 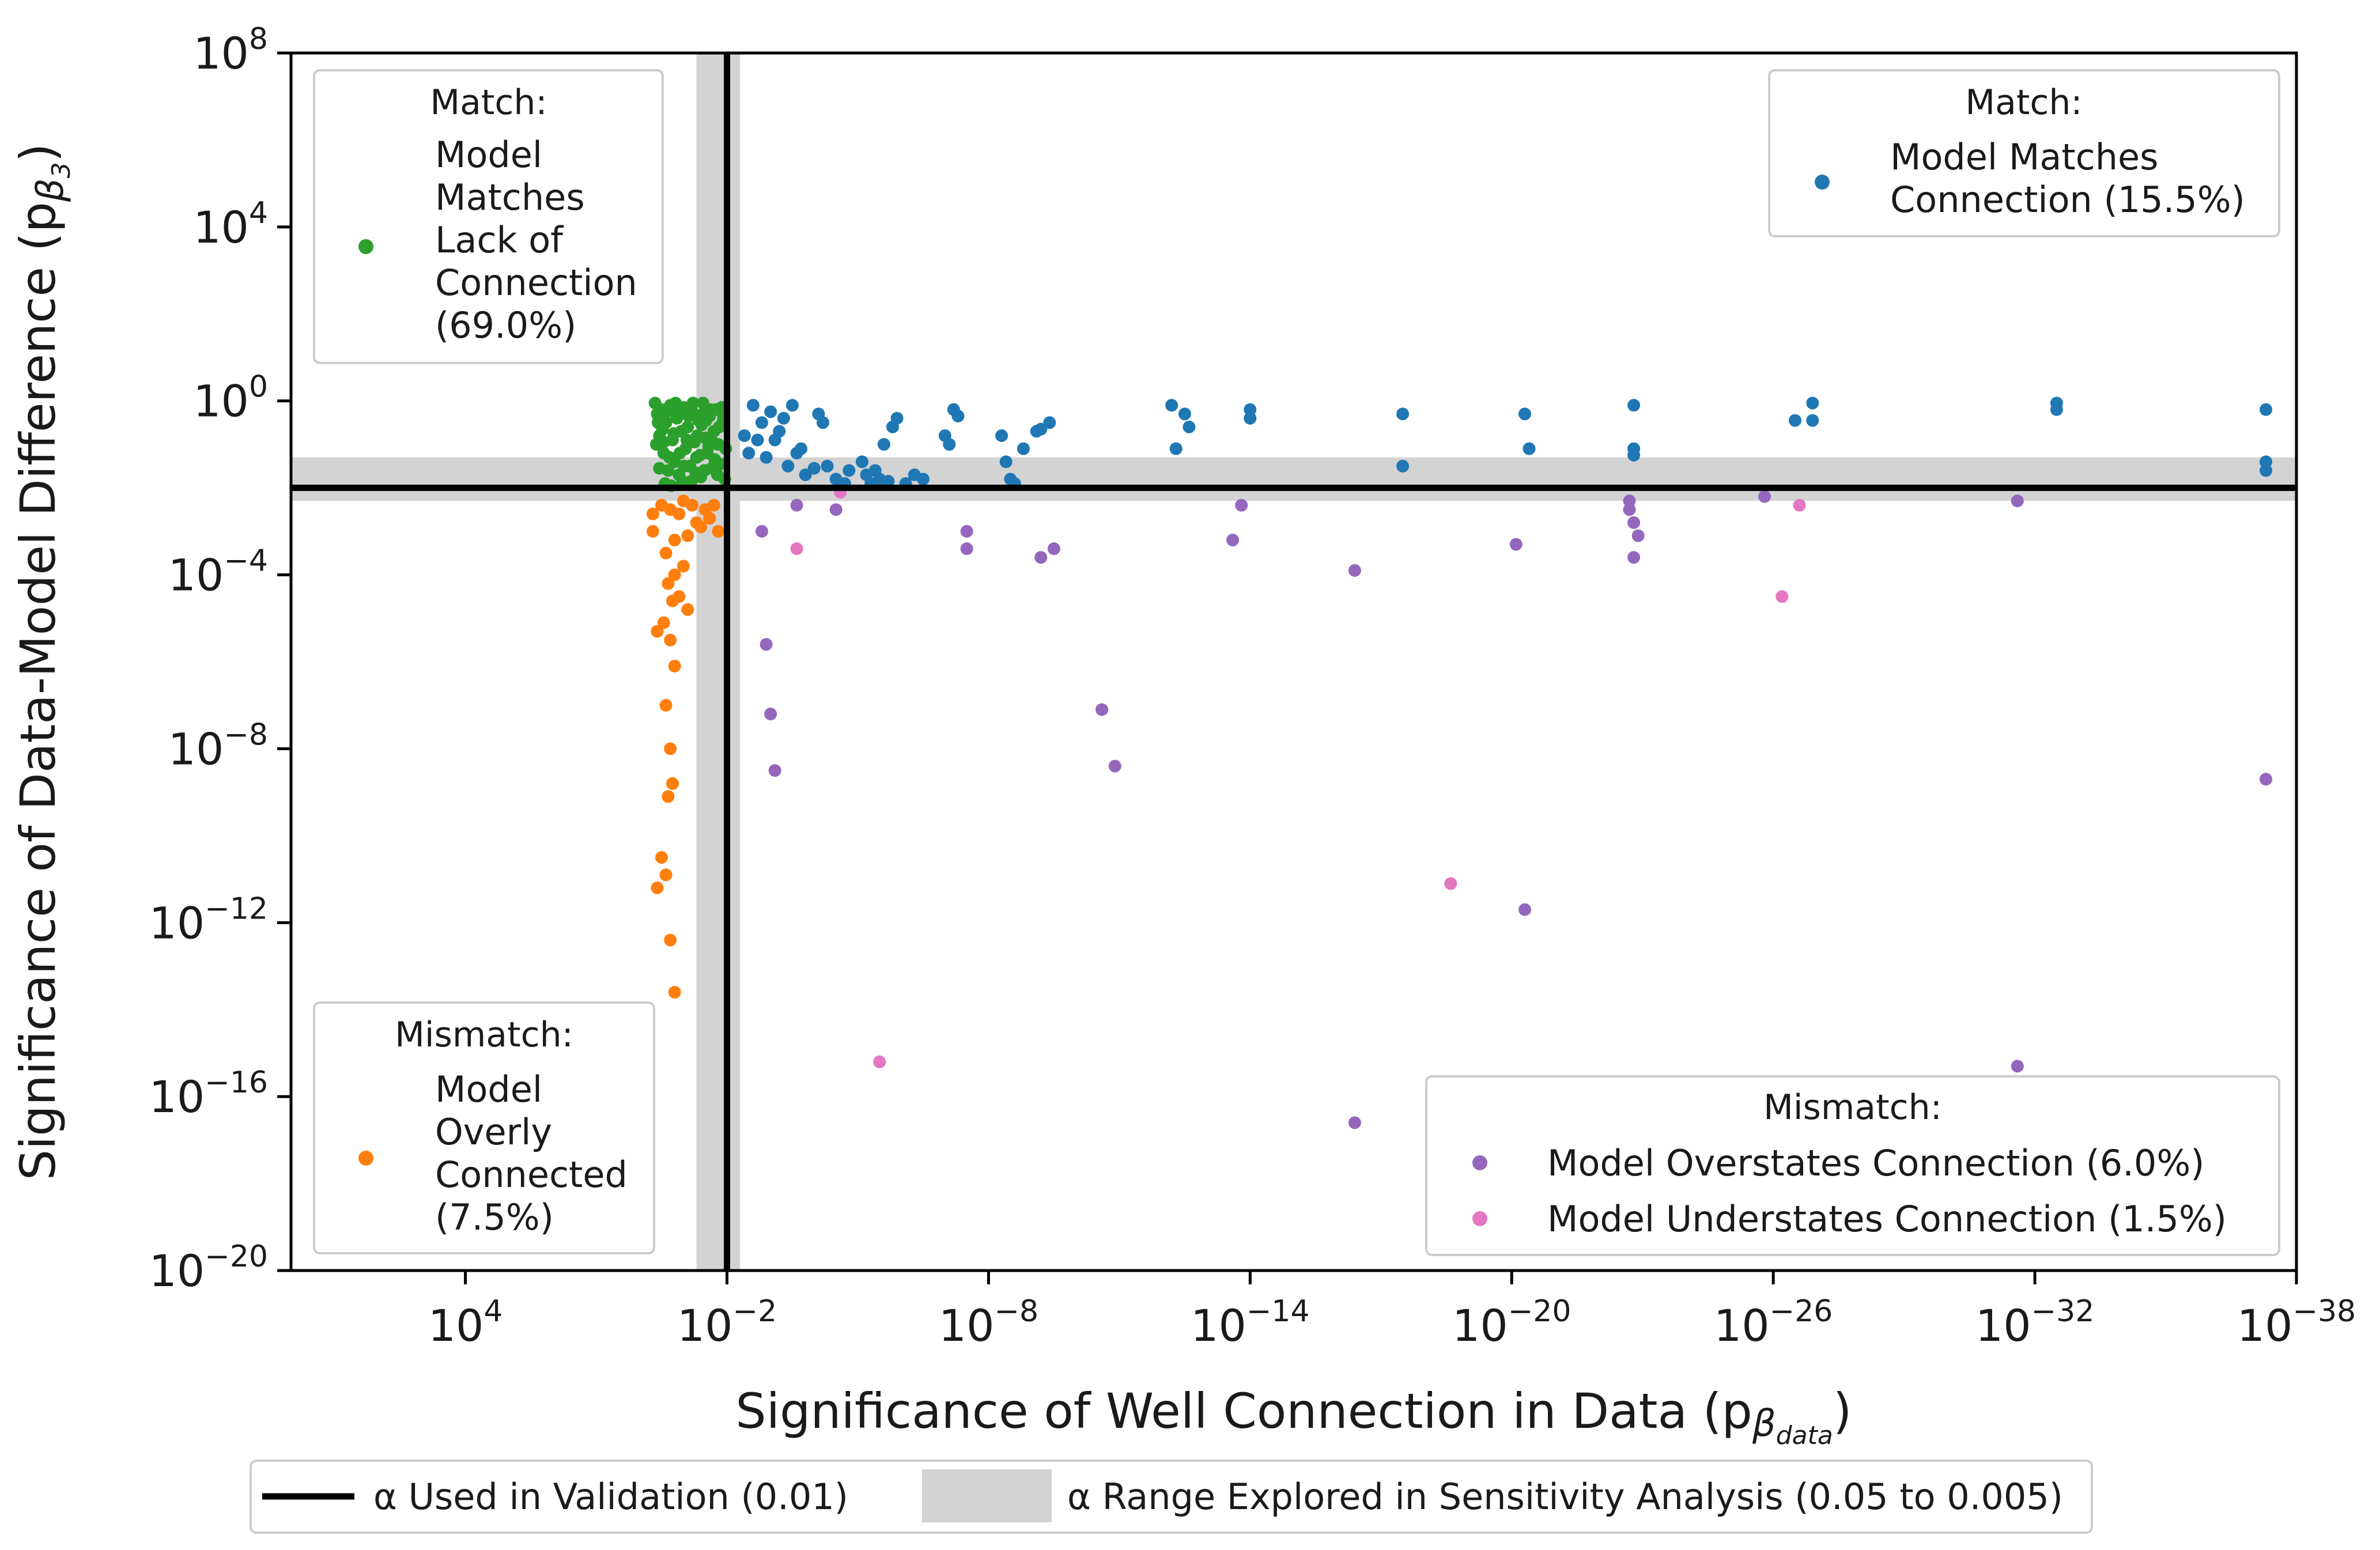 What do you see at coordinates (38, 152) in the screenshot?
I see `y-axis-label-part: )` at bounding box center [38, 152].